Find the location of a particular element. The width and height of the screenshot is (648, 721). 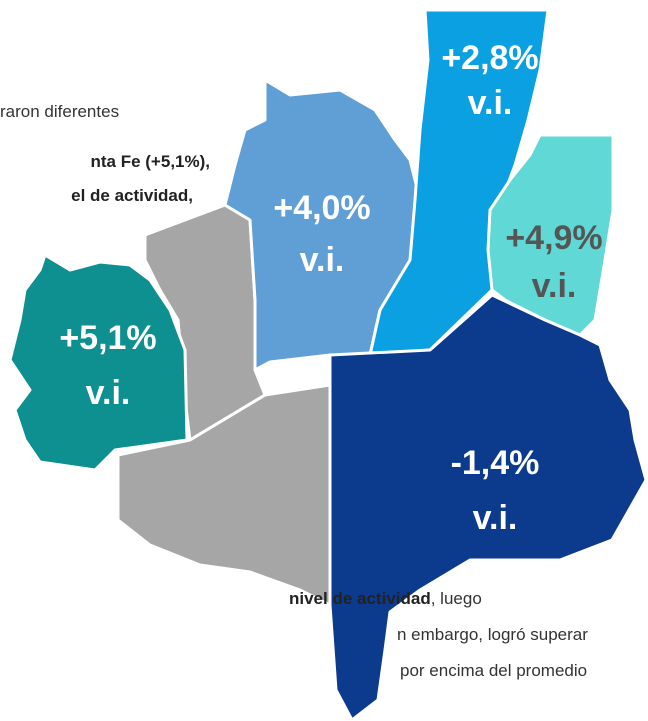

region-value: +4,0% is located at coordinates (321, 208).